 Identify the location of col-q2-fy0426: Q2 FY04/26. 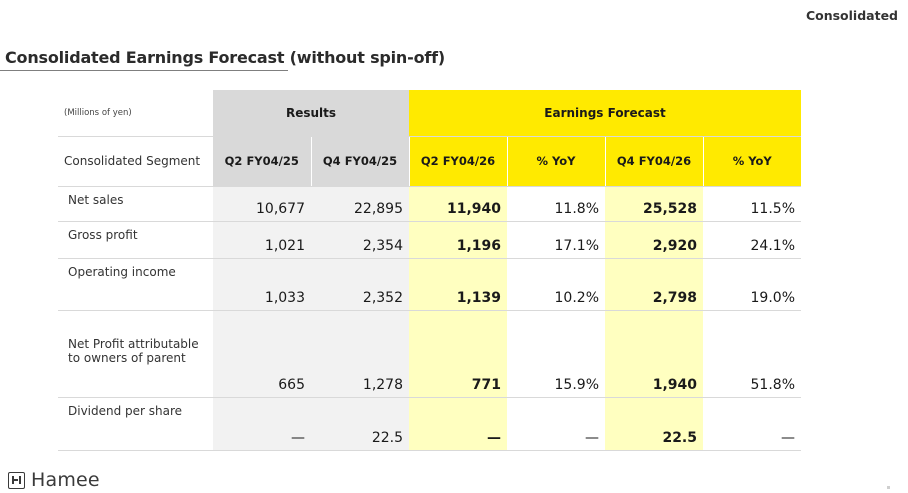
(457, 161).